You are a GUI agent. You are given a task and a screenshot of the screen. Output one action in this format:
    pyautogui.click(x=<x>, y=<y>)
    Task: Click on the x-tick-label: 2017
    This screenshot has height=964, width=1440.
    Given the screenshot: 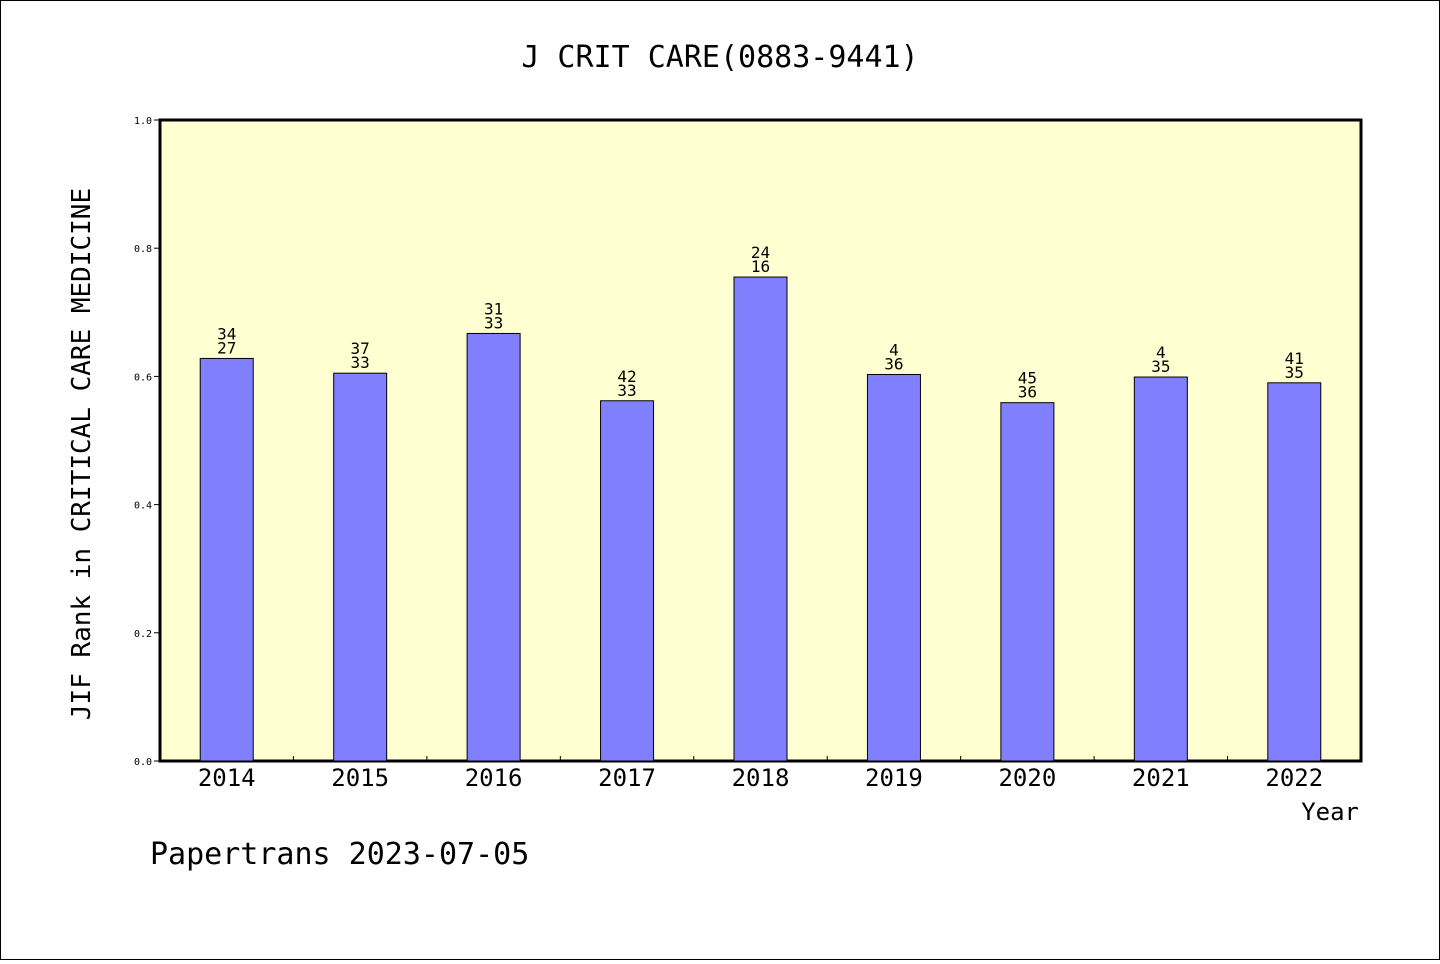 What is the action you would take?
    pyautogui.click(x=627, y=778)
    